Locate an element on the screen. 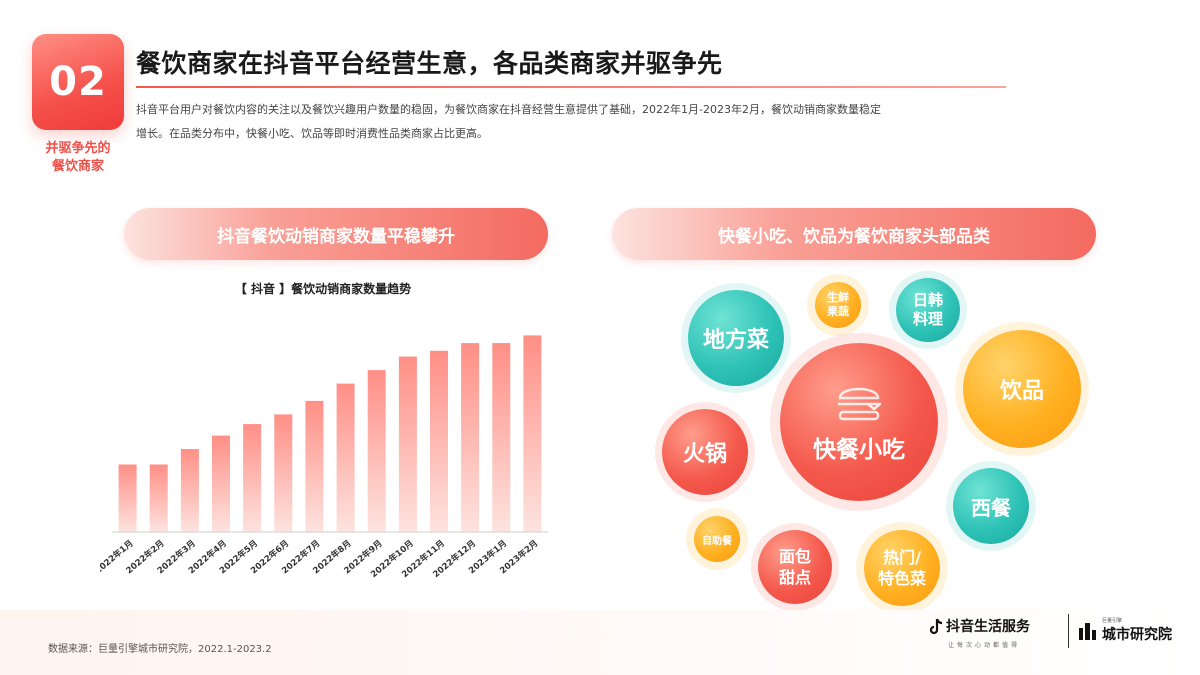 The width and height of the screenshot is (1200, 675). bubble-fast-food-label: 快餐小吃 is located at coordinates (859, 450).